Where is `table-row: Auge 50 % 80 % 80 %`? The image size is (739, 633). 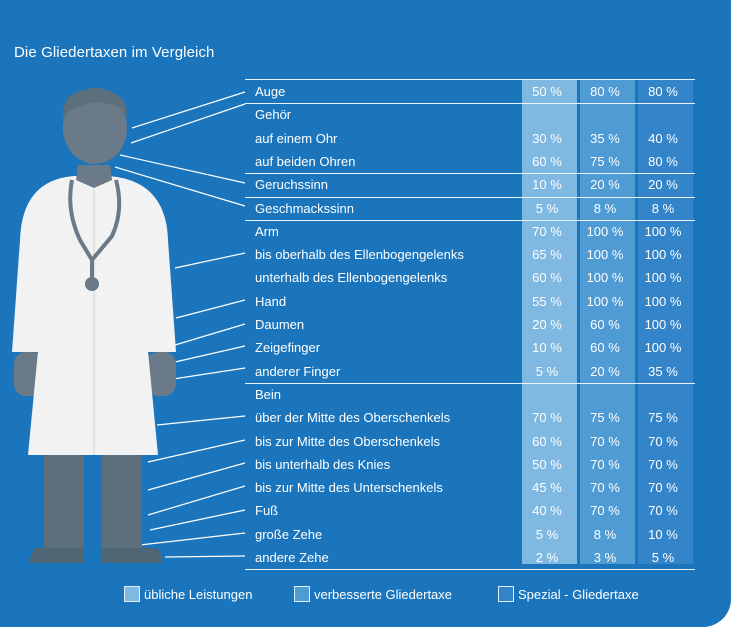 table-row: Auge 50 % 80 % 80 % is located at coordinates (470, 91).